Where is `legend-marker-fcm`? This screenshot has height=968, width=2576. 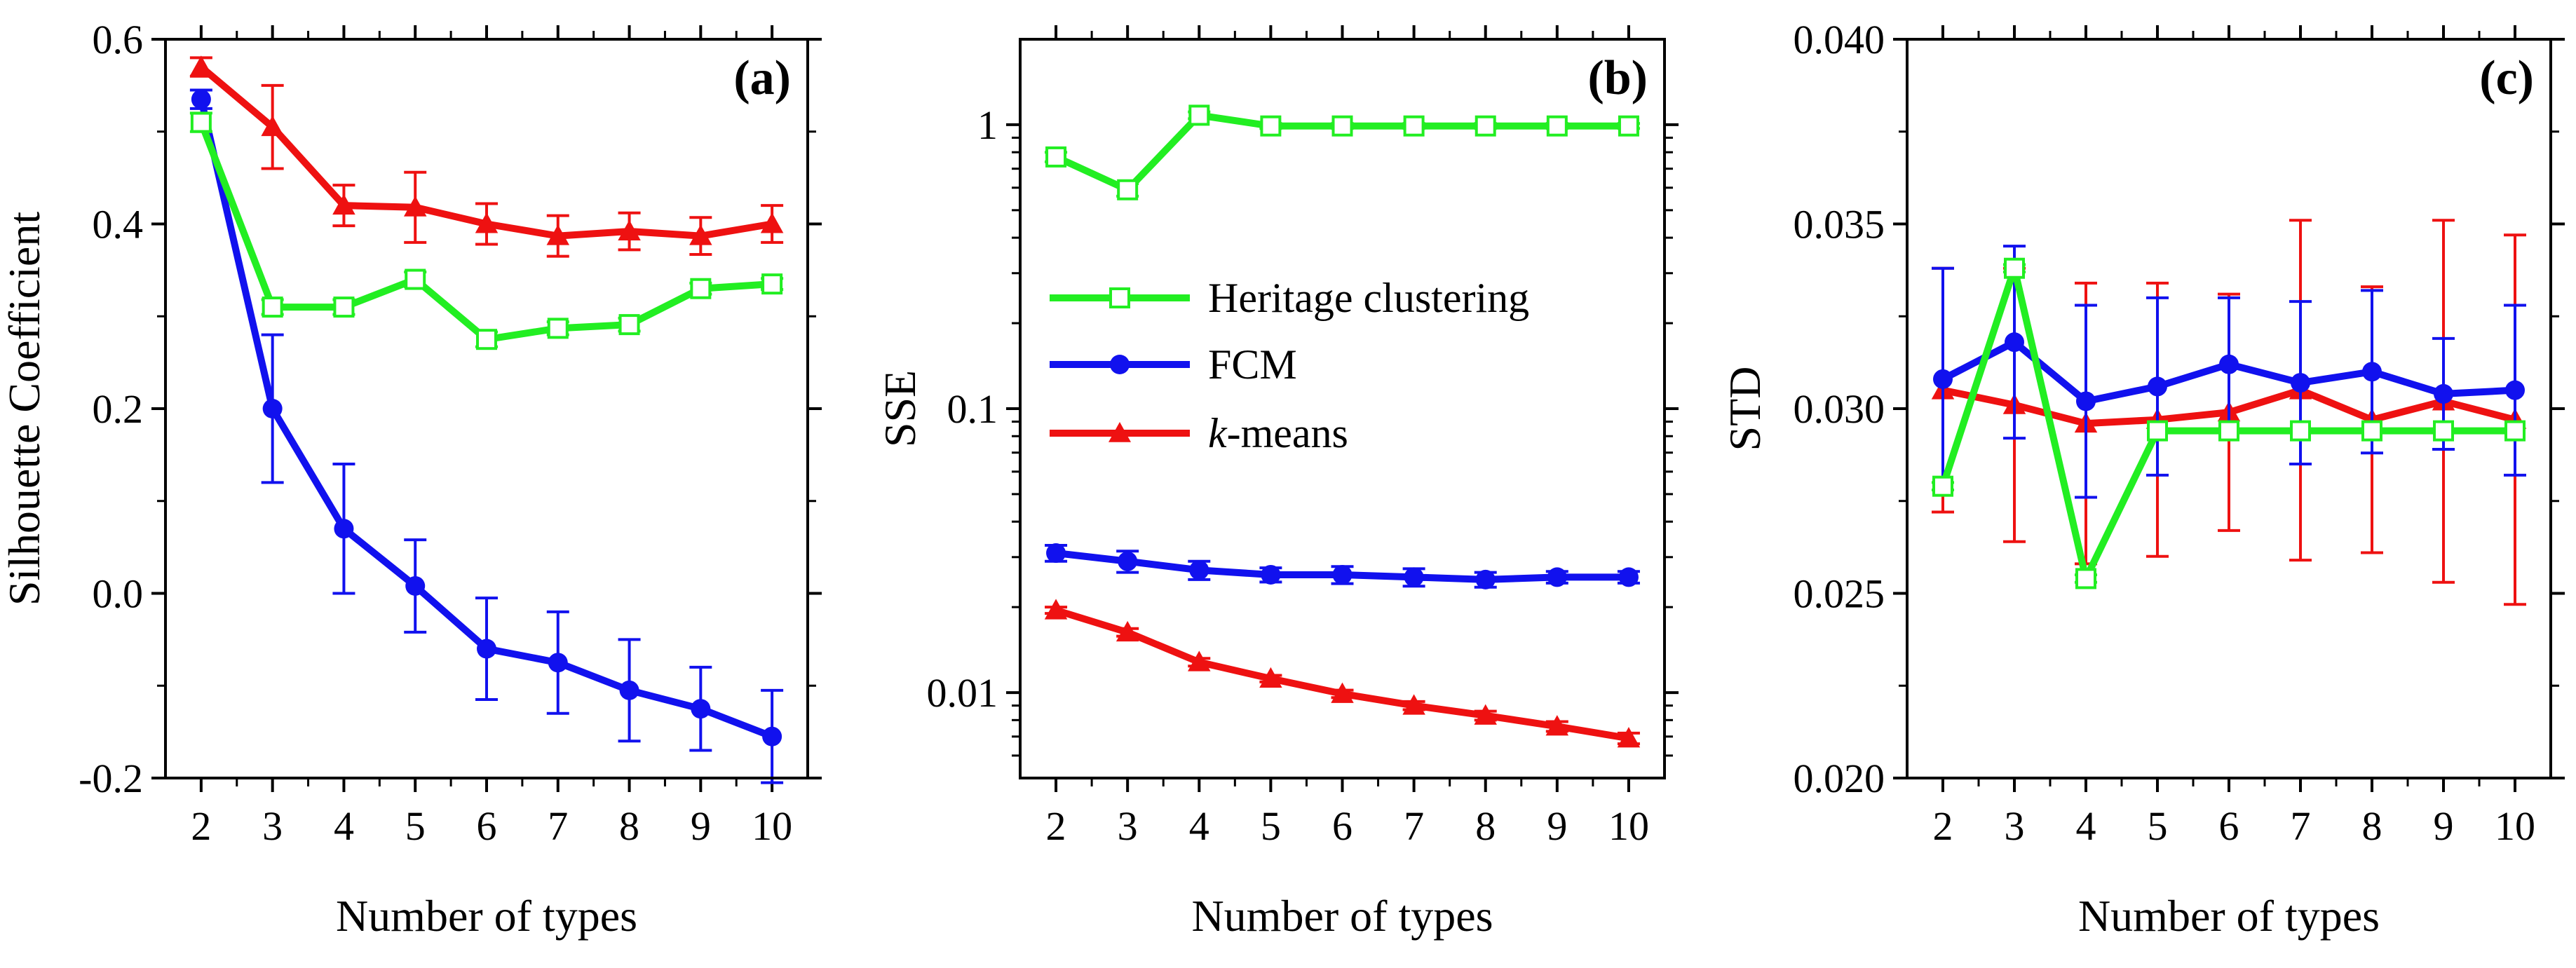
legend-marker-fcm is located at coordinates (1120, 365).